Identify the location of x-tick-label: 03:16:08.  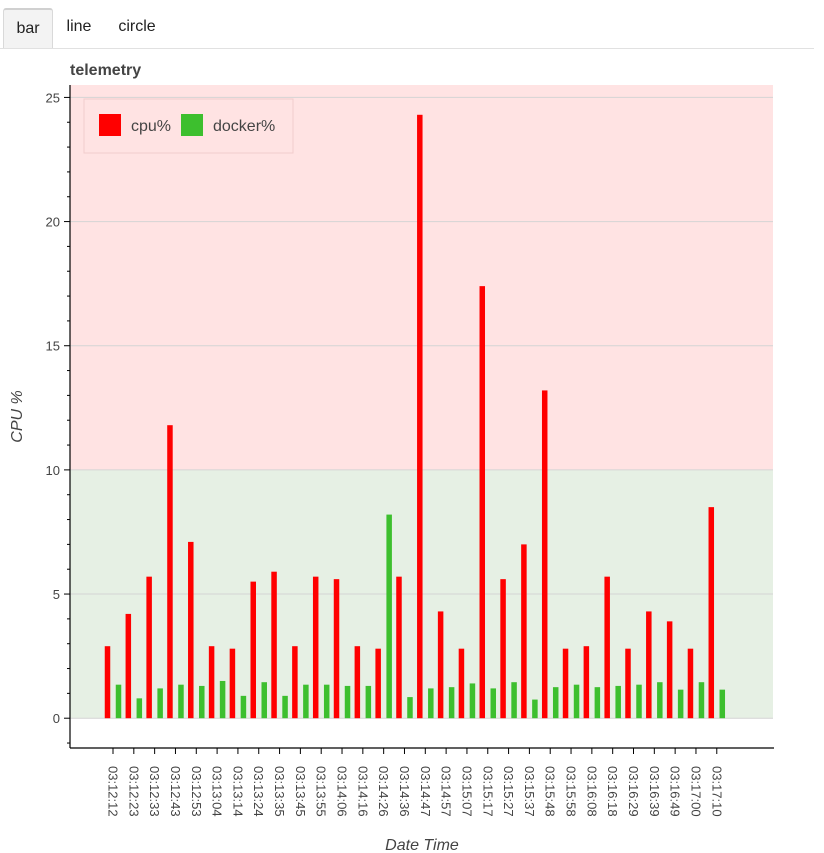
(591, 791).